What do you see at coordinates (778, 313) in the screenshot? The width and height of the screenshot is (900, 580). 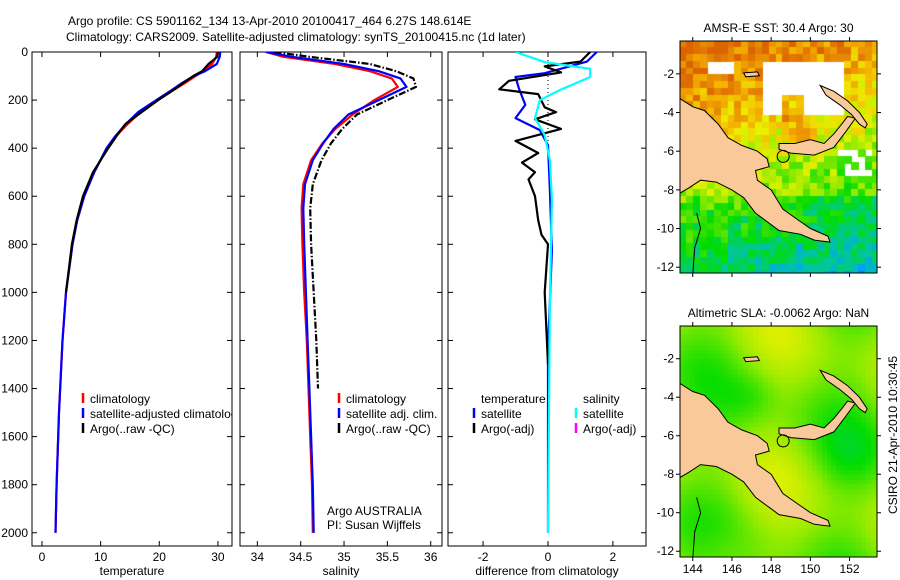 I see `map-title: Altimetric SLA: -0.0062 Argo: NaN` at bounding box center [778, 313].